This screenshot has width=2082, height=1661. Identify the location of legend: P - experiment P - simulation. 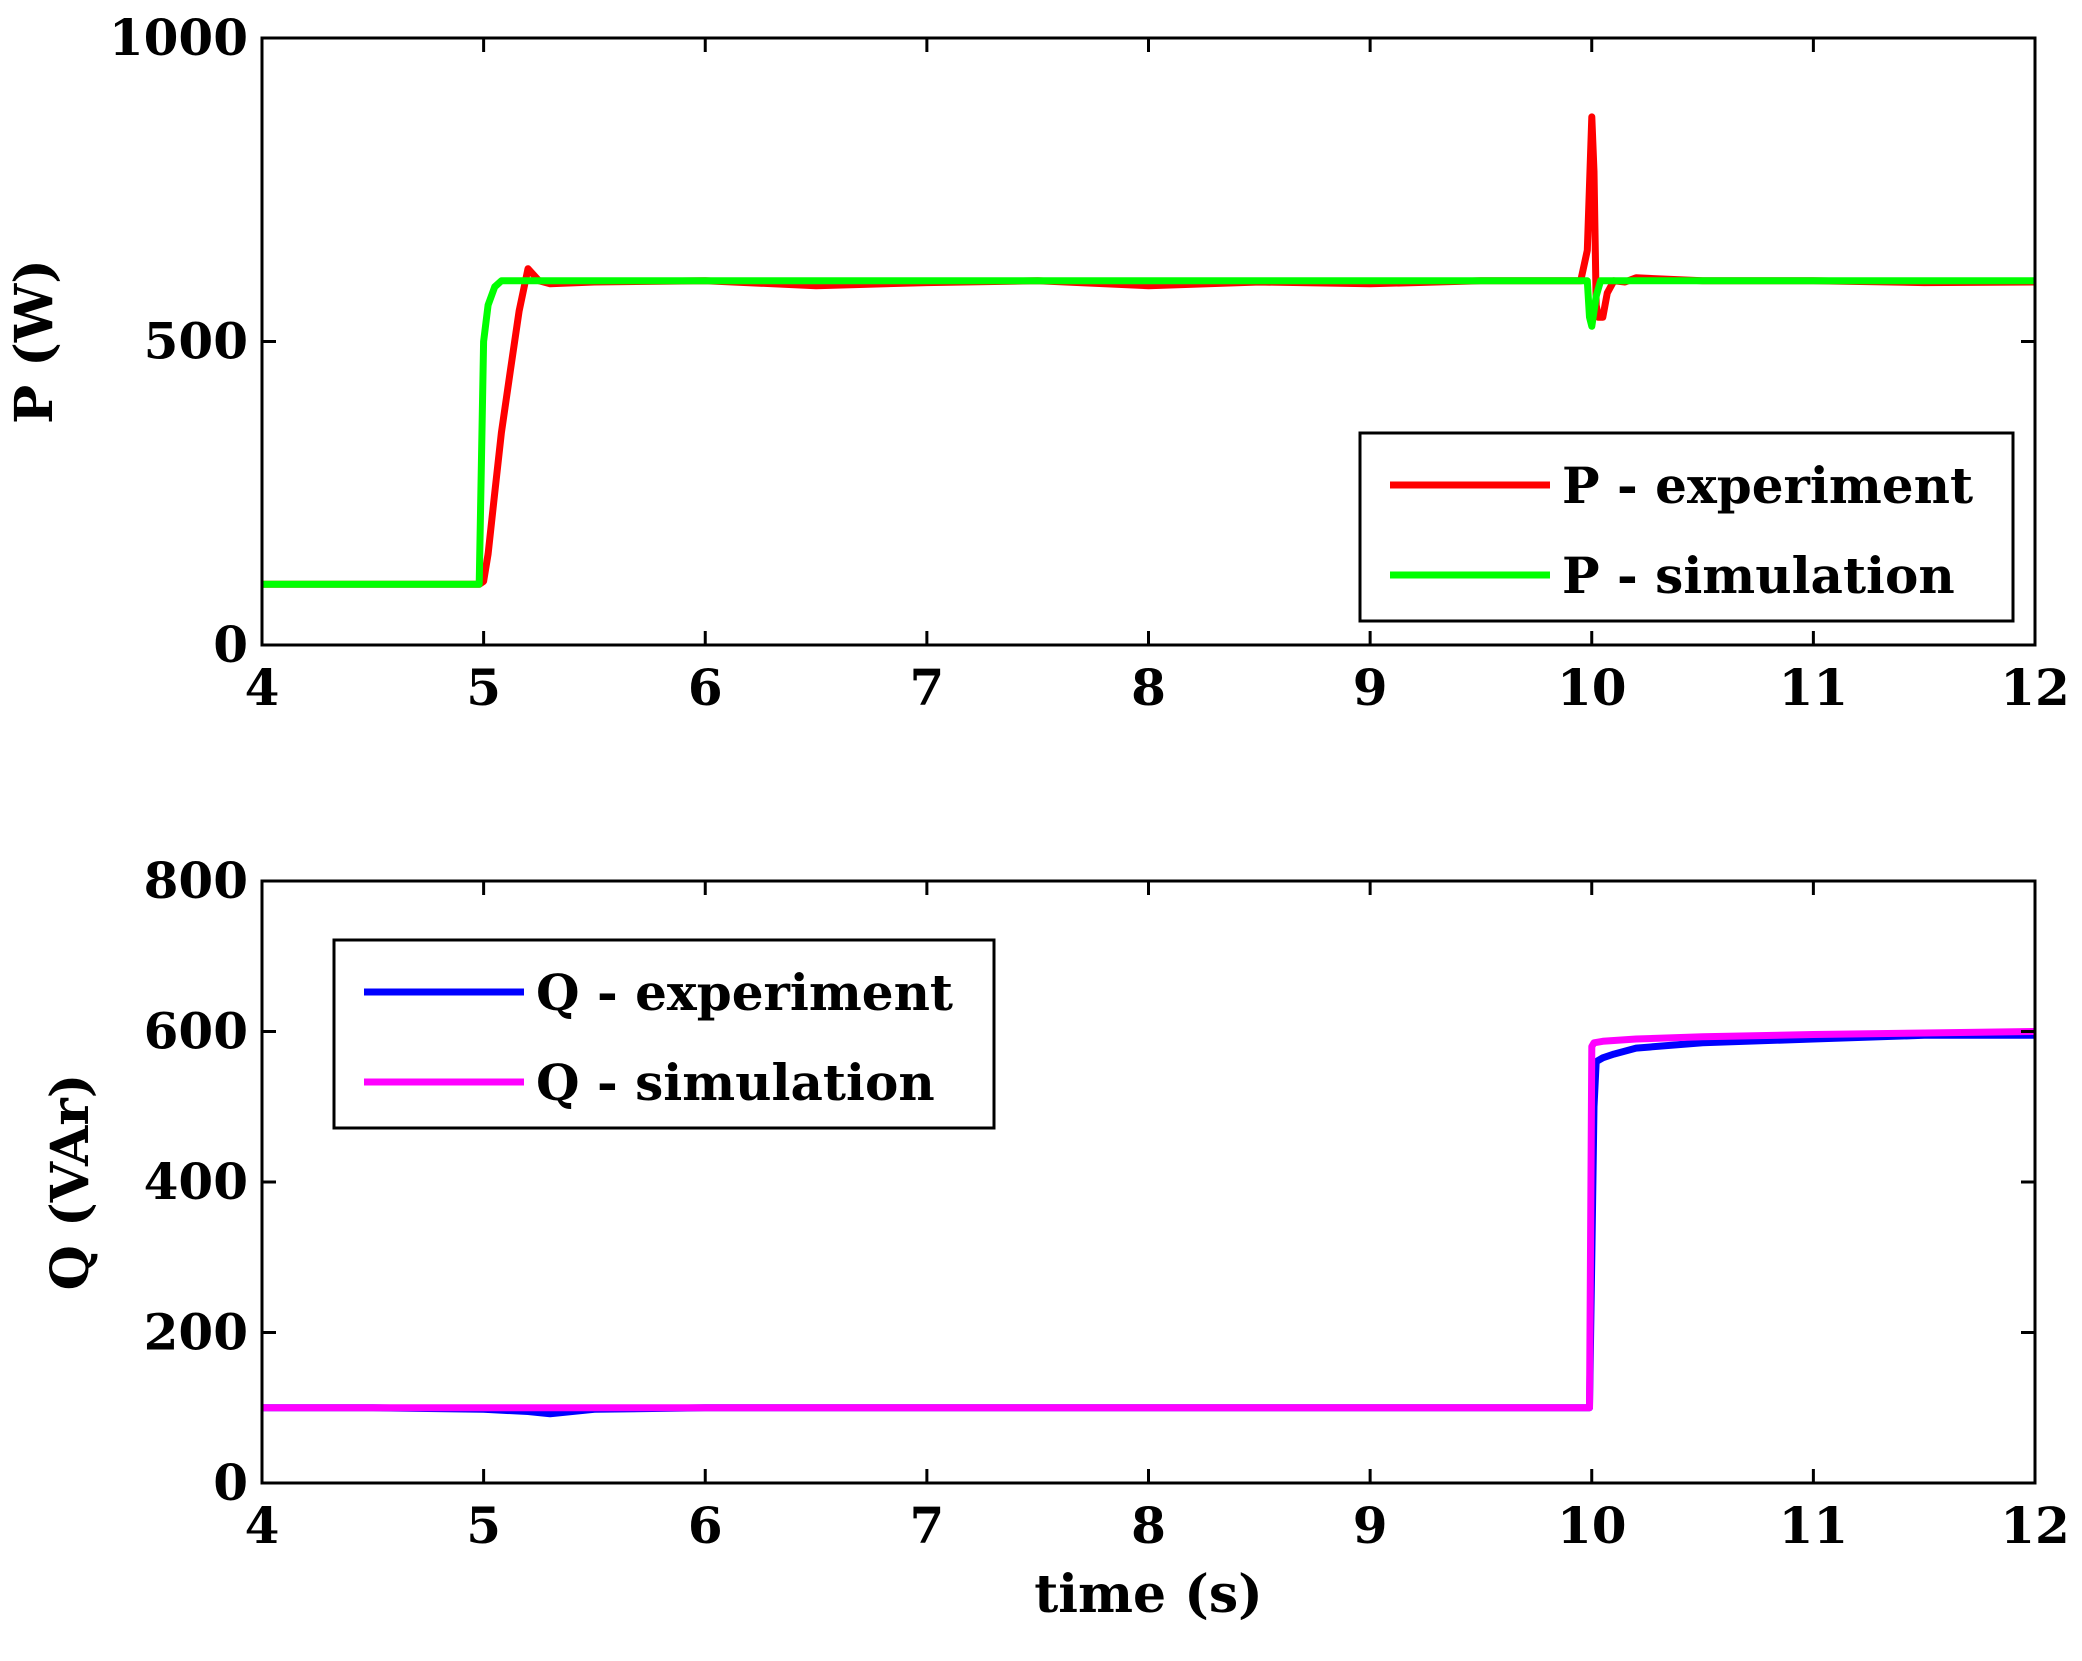
(1686, 527).